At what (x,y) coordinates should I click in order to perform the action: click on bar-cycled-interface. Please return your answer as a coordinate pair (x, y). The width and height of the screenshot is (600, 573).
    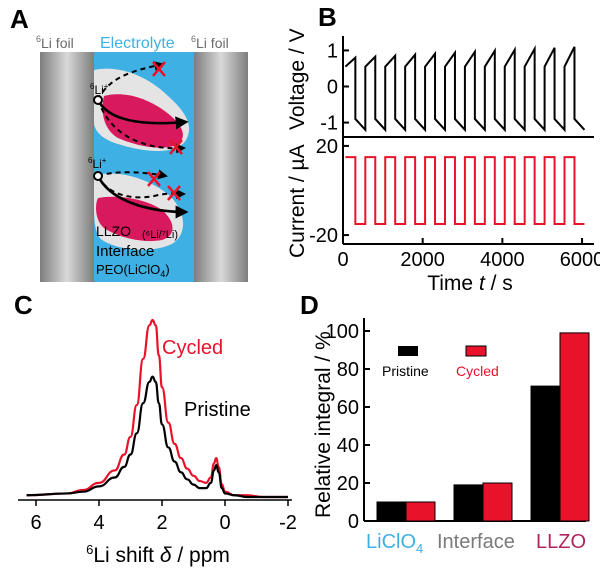
    Looking at the image, I should click on (497, 502).